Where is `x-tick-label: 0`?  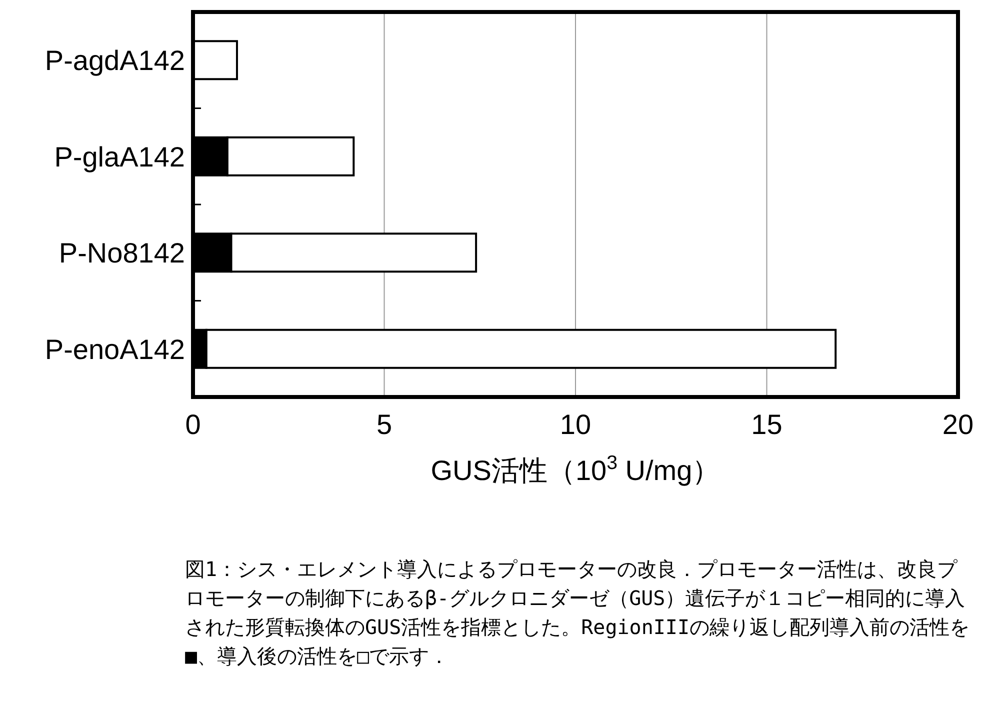
x-tick-label: 0 is located at coordinates (193, 424).